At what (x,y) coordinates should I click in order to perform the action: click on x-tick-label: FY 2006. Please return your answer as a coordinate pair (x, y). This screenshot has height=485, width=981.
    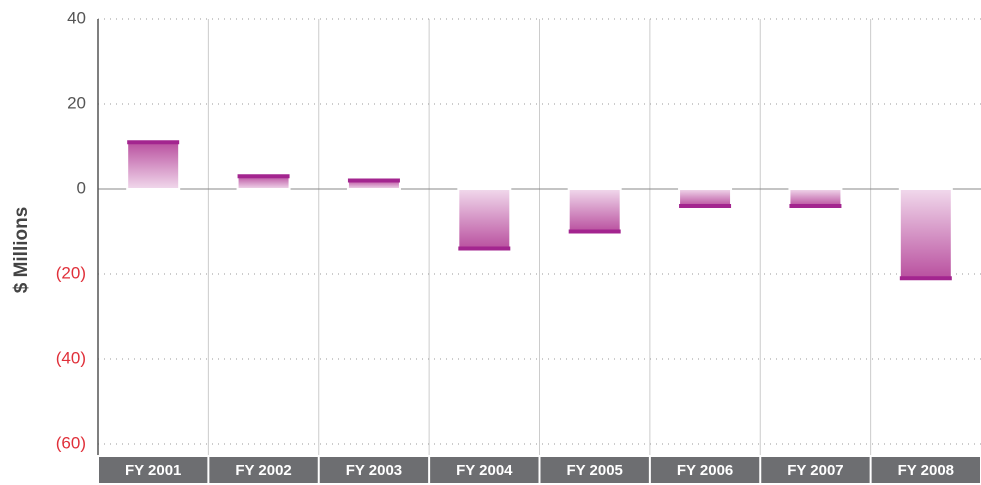
    Looking at the image, I should click on (705, 470).